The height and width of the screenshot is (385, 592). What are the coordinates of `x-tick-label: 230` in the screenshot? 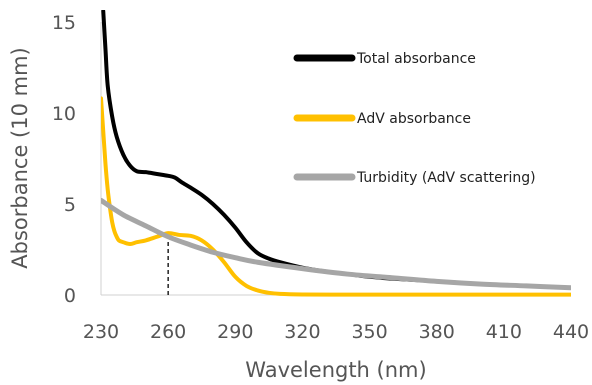 It's located at (101, 332).